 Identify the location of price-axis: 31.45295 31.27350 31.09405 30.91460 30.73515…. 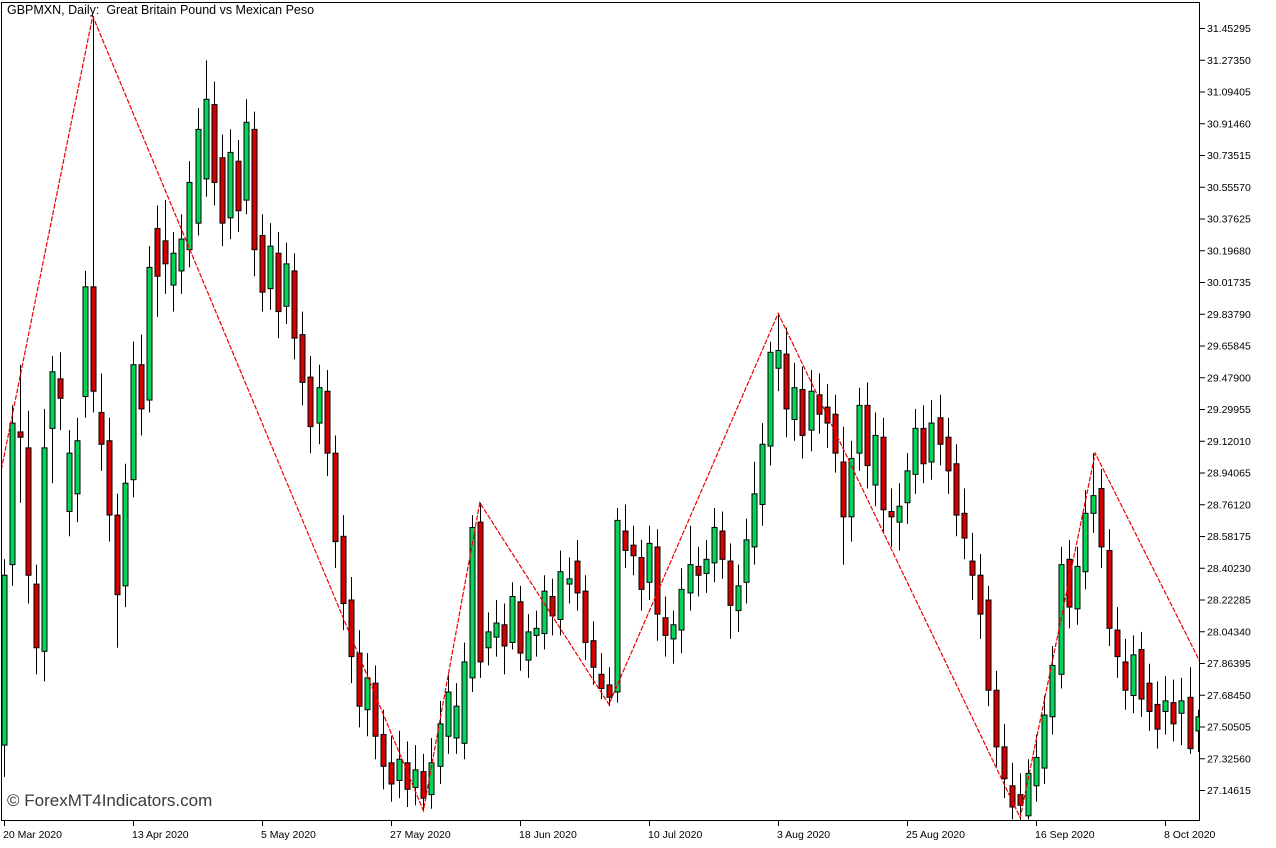
(1225, 410).